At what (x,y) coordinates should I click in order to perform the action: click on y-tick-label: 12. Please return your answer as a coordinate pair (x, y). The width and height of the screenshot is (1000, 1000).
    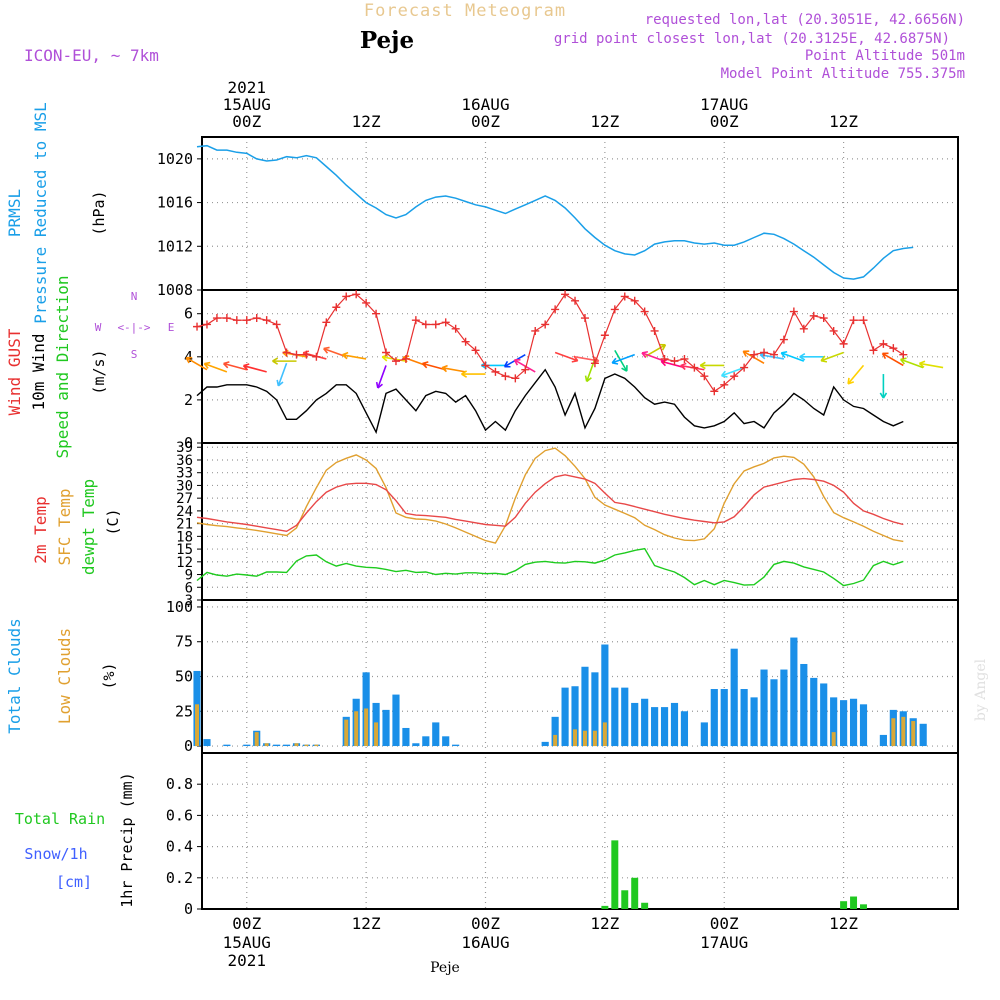
    Looking at the image, I should click on (184, 563).